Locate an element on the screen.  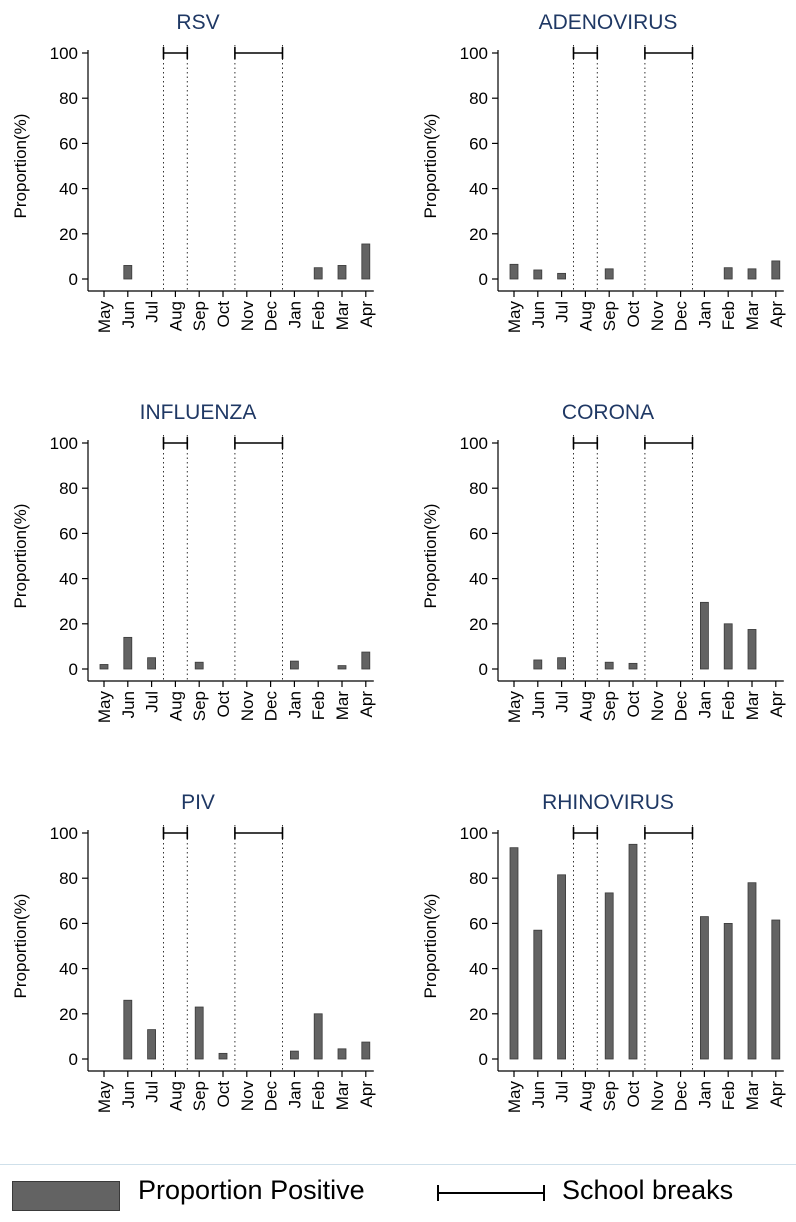
bar-adenovirus-apr is located at coordinates (776, 270).